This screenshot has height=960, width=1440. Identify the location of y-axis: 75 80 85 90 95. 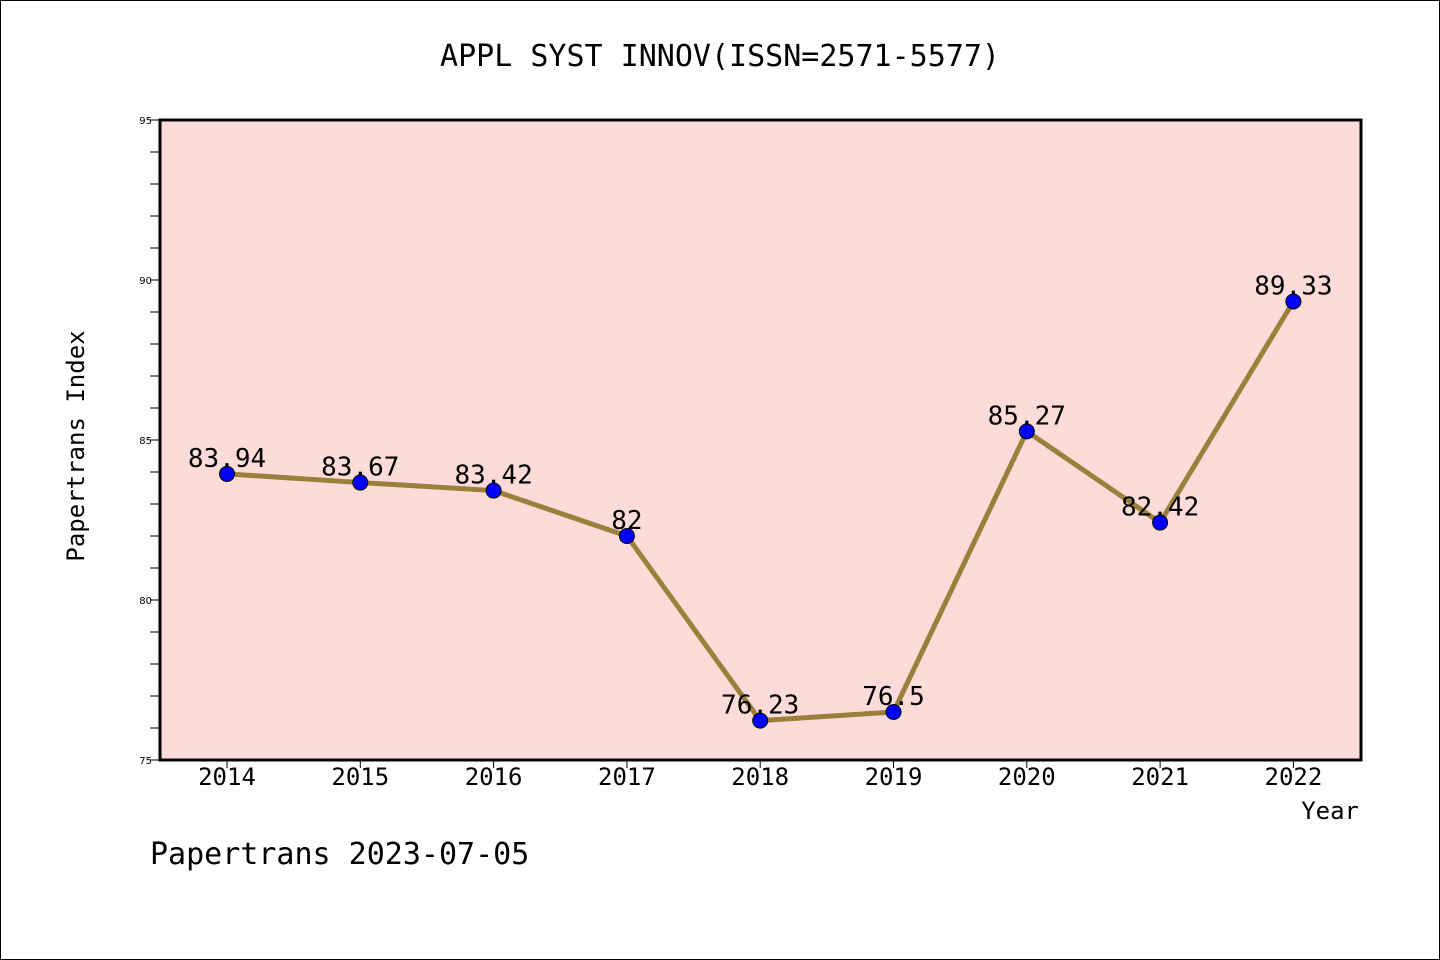
(149, 441).